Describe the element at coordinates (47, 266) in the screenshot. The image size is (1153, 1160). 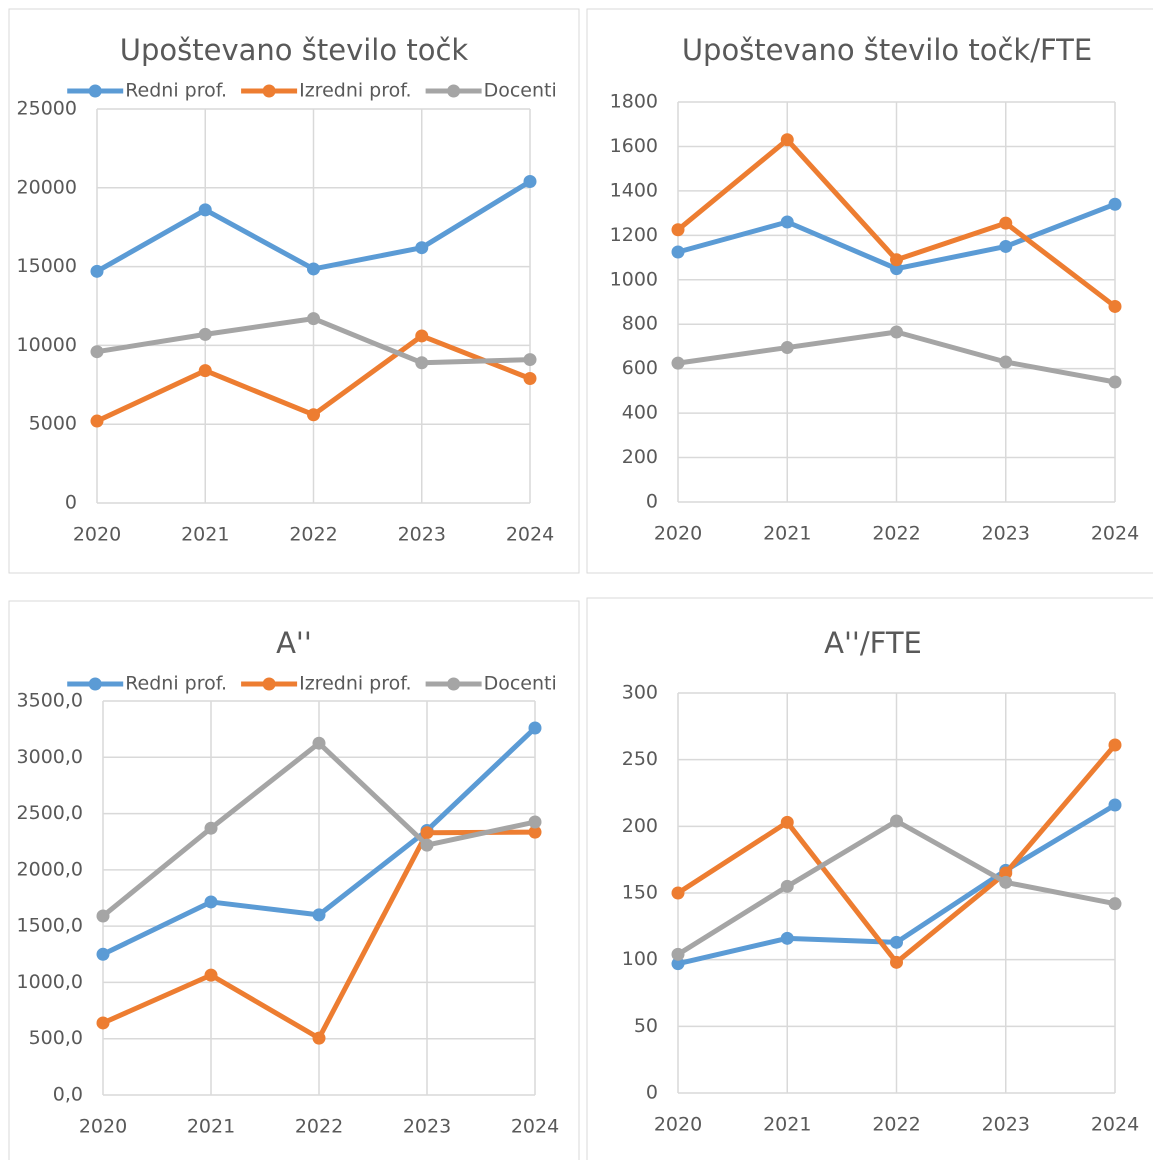
I see `y-tick-label: 15000` at that location.